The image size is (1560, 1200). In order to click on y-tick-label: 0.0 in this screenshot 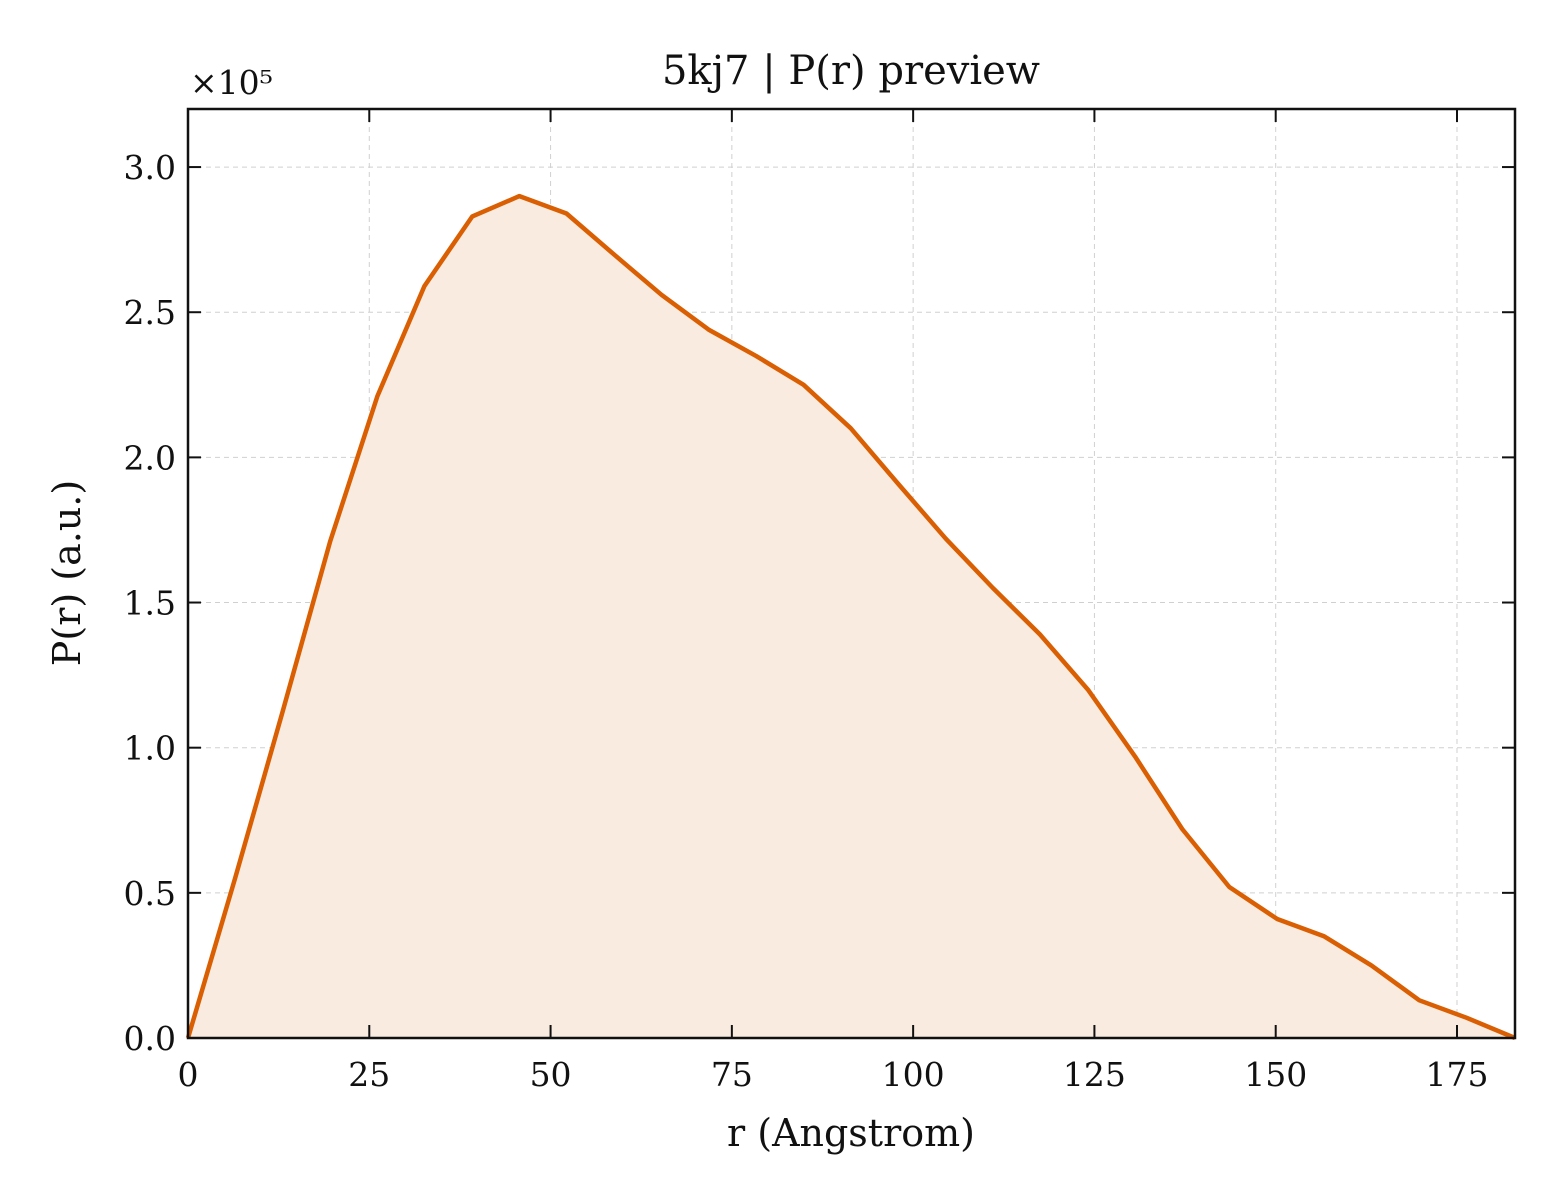, I will do `click(150, 1038)`.